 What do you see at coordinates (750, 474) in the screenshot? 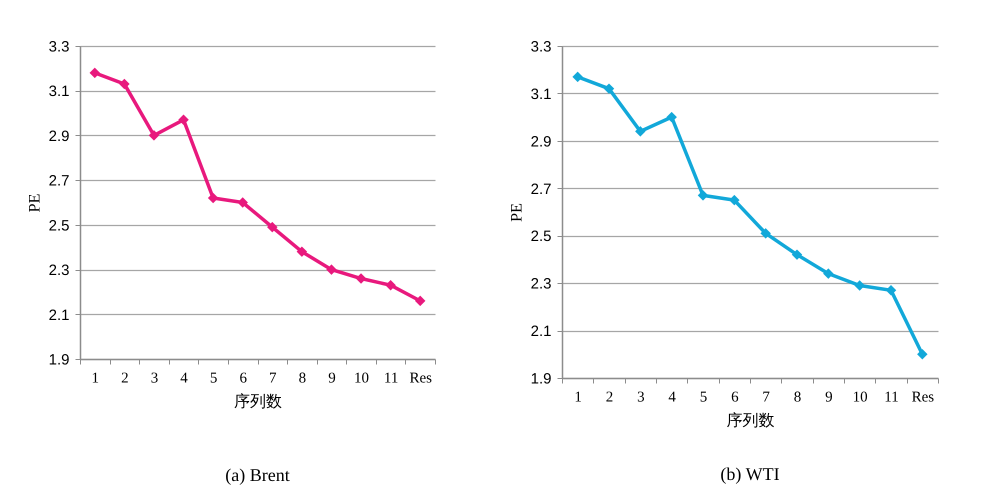
I see `text: (b) WTI` at bounding box center [750, 474].